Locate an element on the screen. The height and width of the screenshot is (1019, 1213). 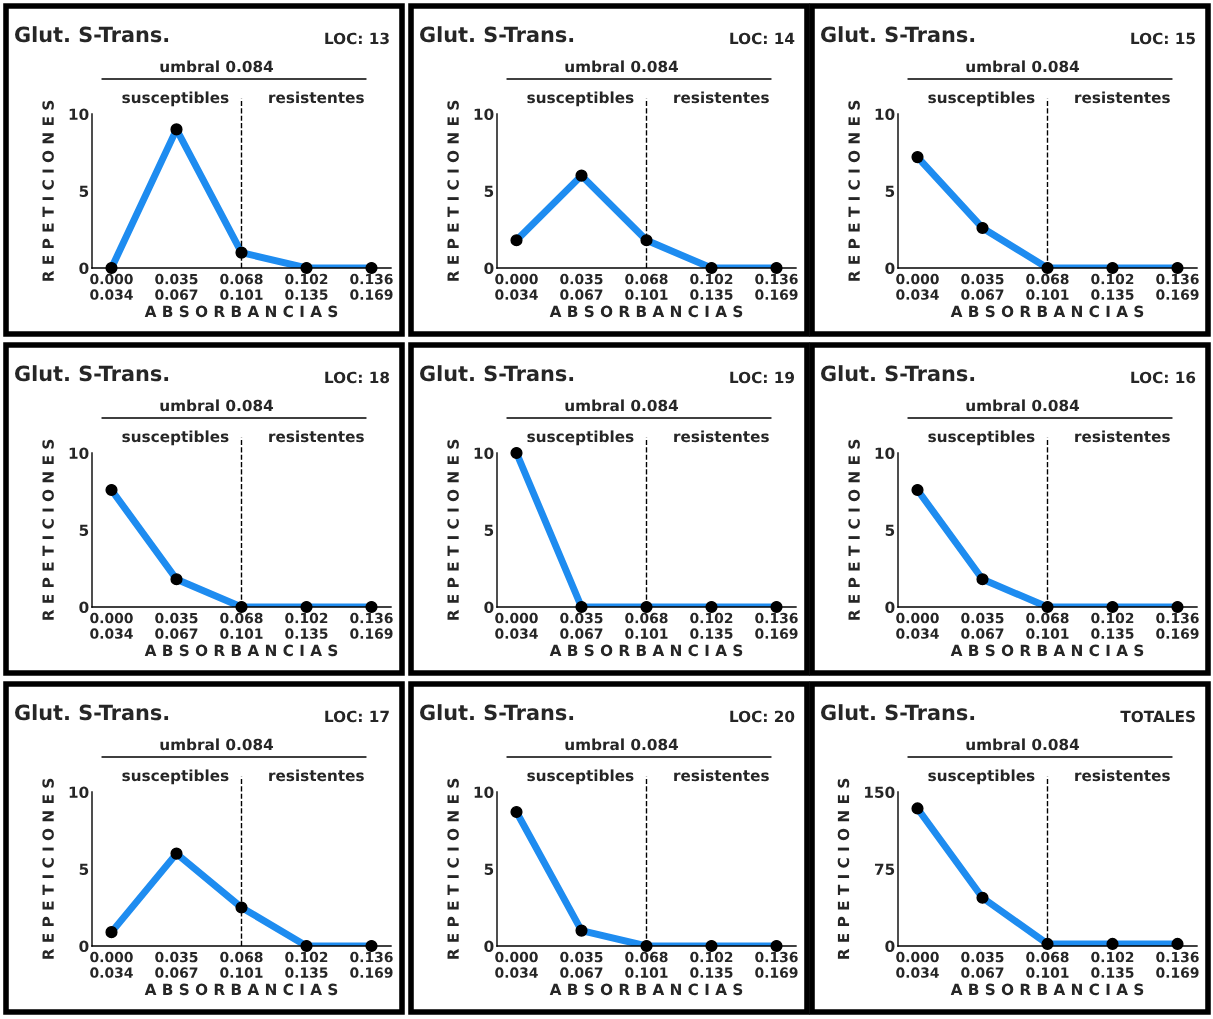
chart-subtitle: LOC: 15 is located at coordinates (1163, 38).